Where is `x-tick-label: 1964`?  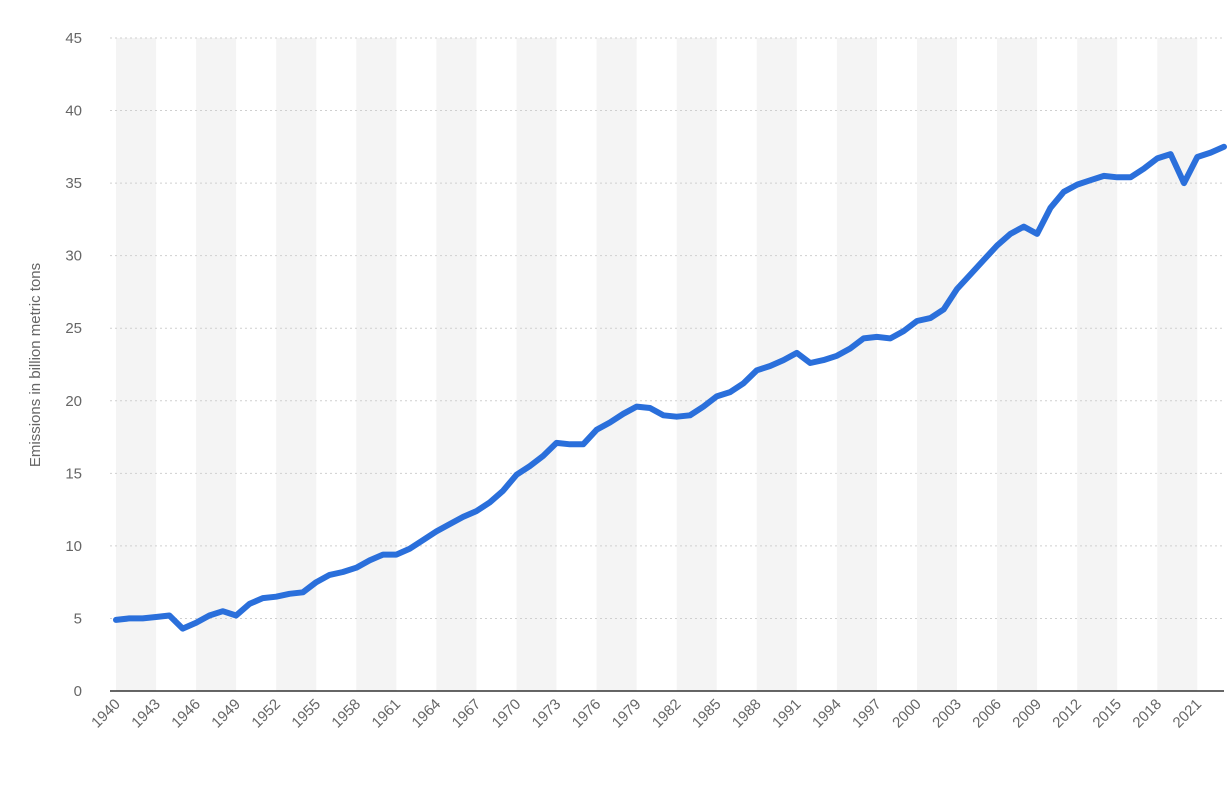 x-tick-label: 1964 is located at coordinates (427, 714).